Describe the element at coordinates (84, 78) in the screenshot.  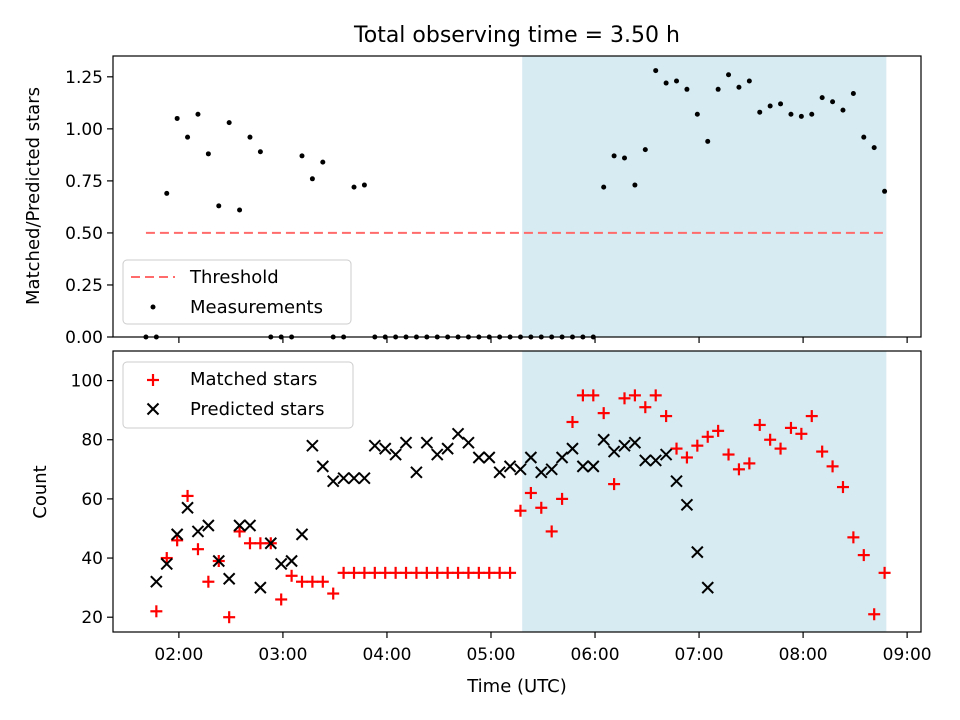
I see `ratio-ytick-label: 1.25` at that location.